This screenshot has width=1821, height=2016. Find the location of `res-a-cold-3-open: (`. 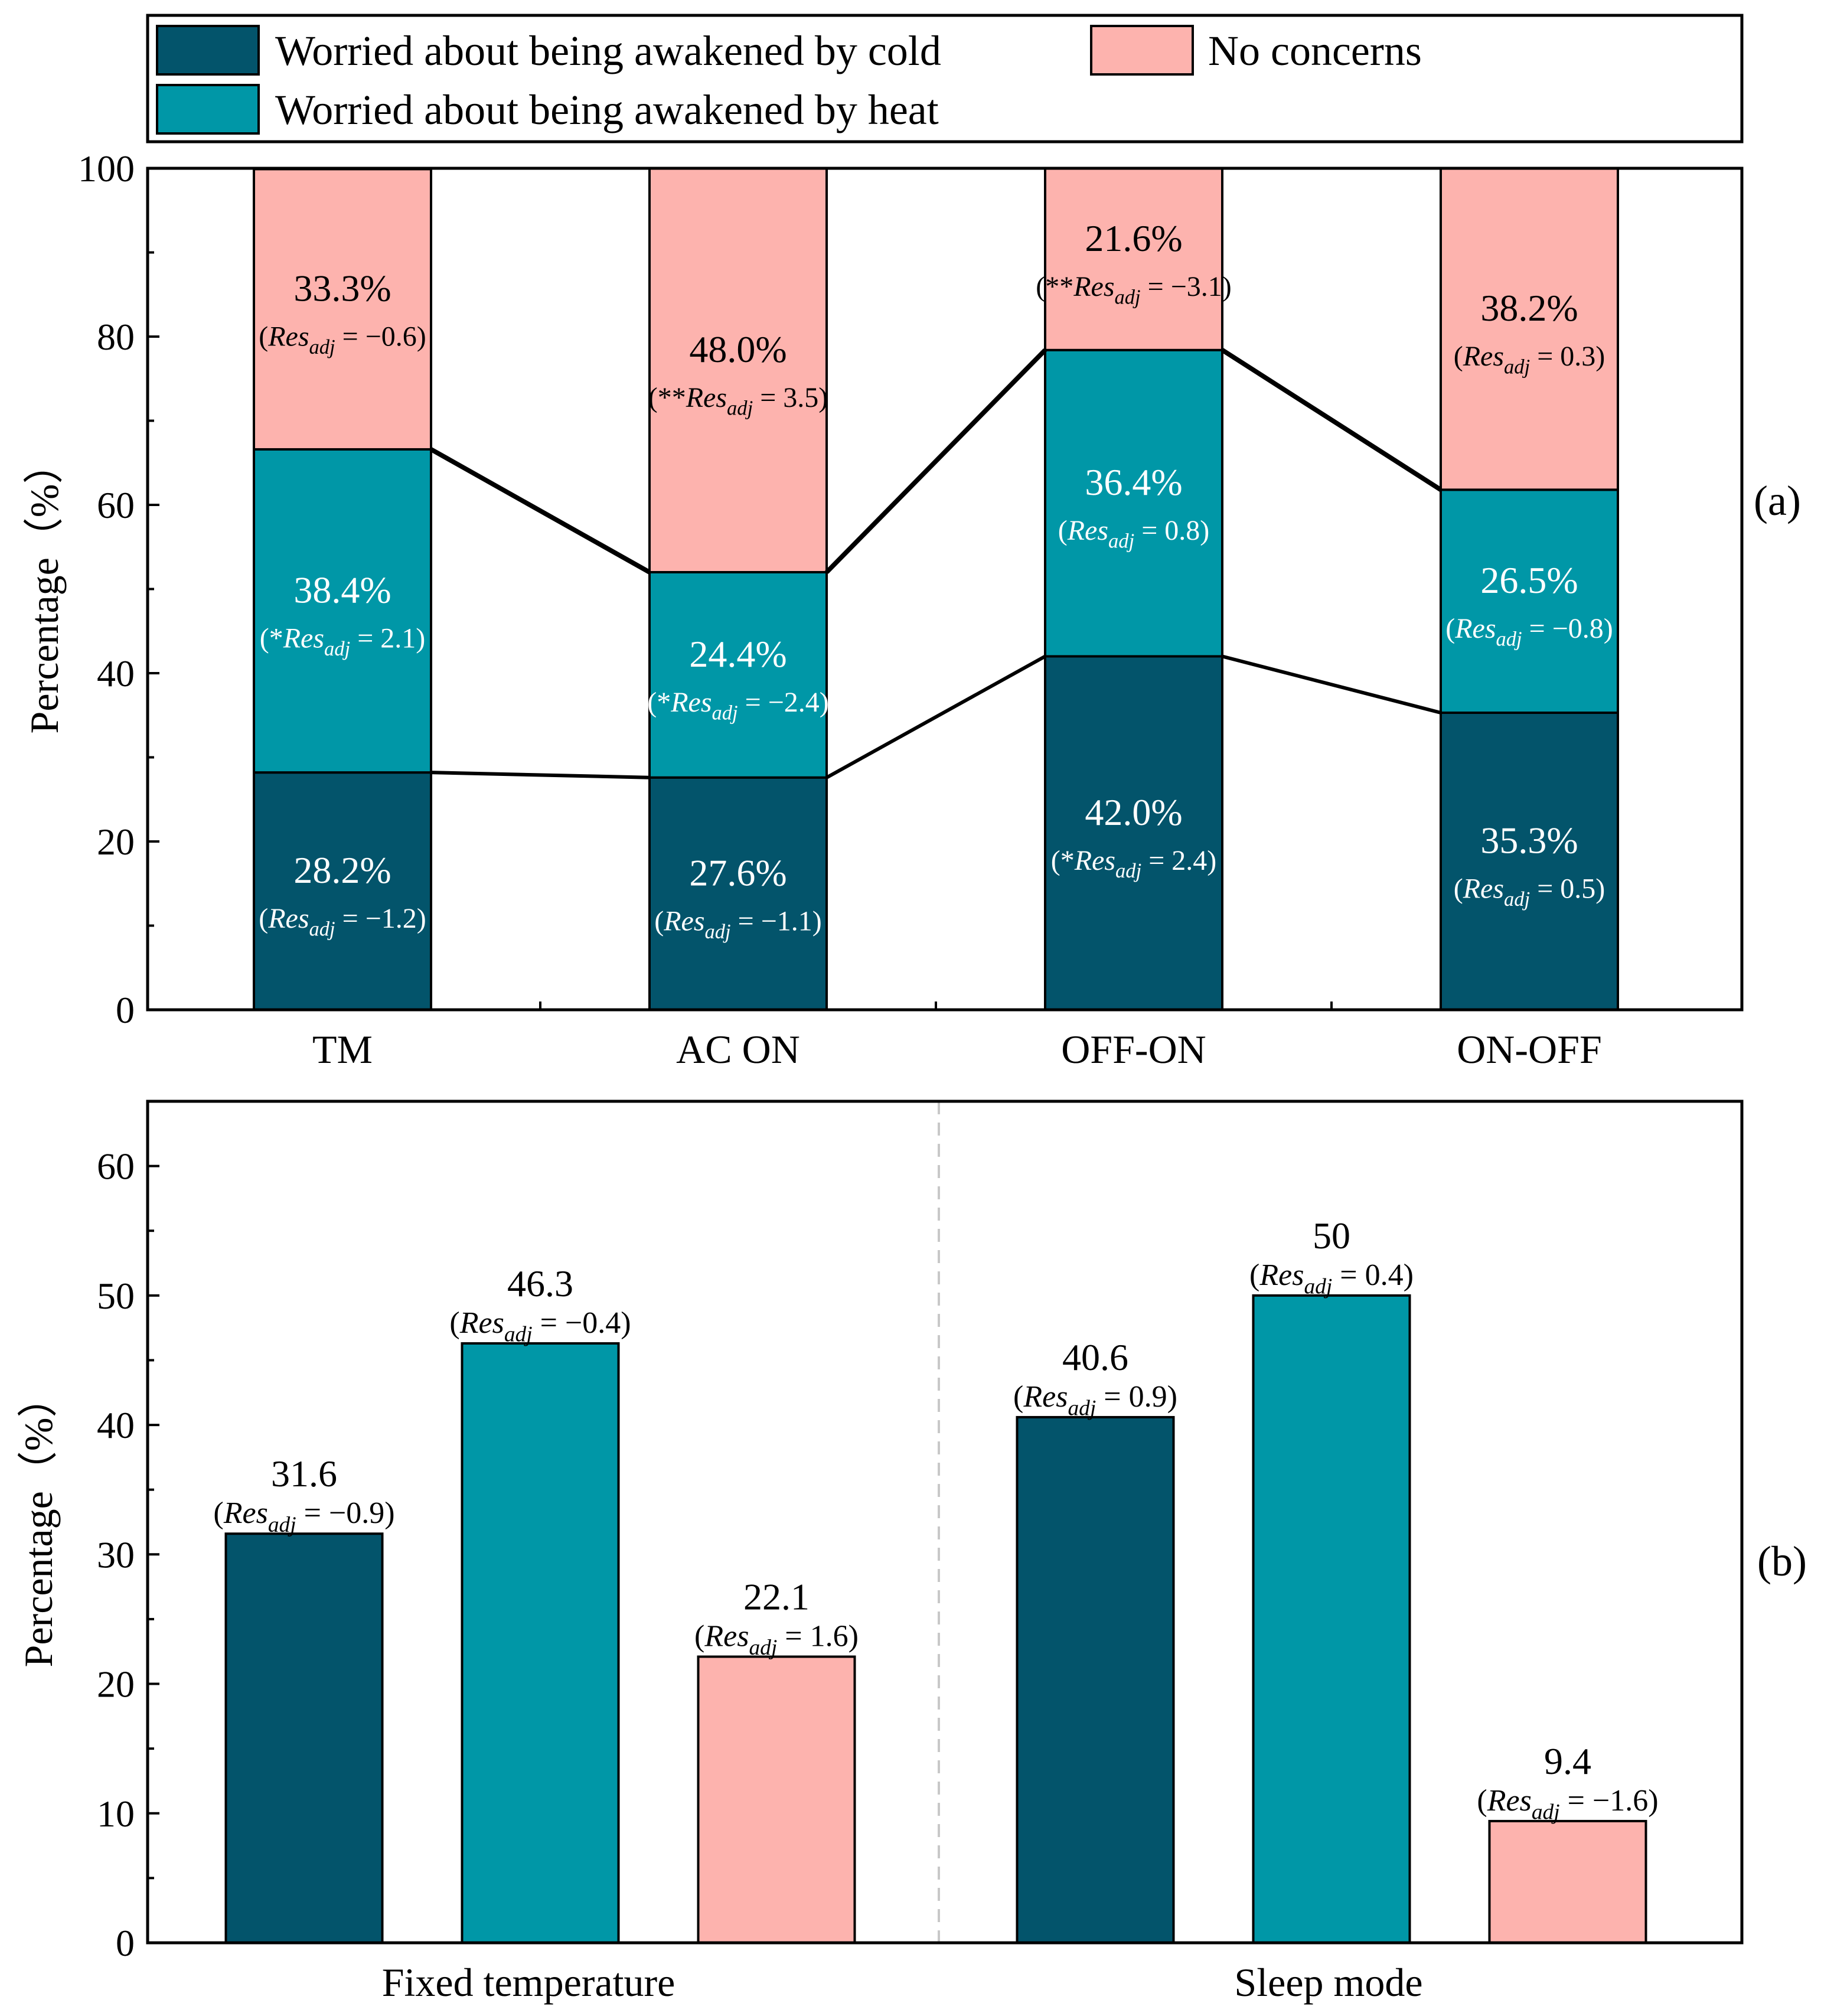

res-a-cold-3-open: ( is located at coordinates (1458, 888).